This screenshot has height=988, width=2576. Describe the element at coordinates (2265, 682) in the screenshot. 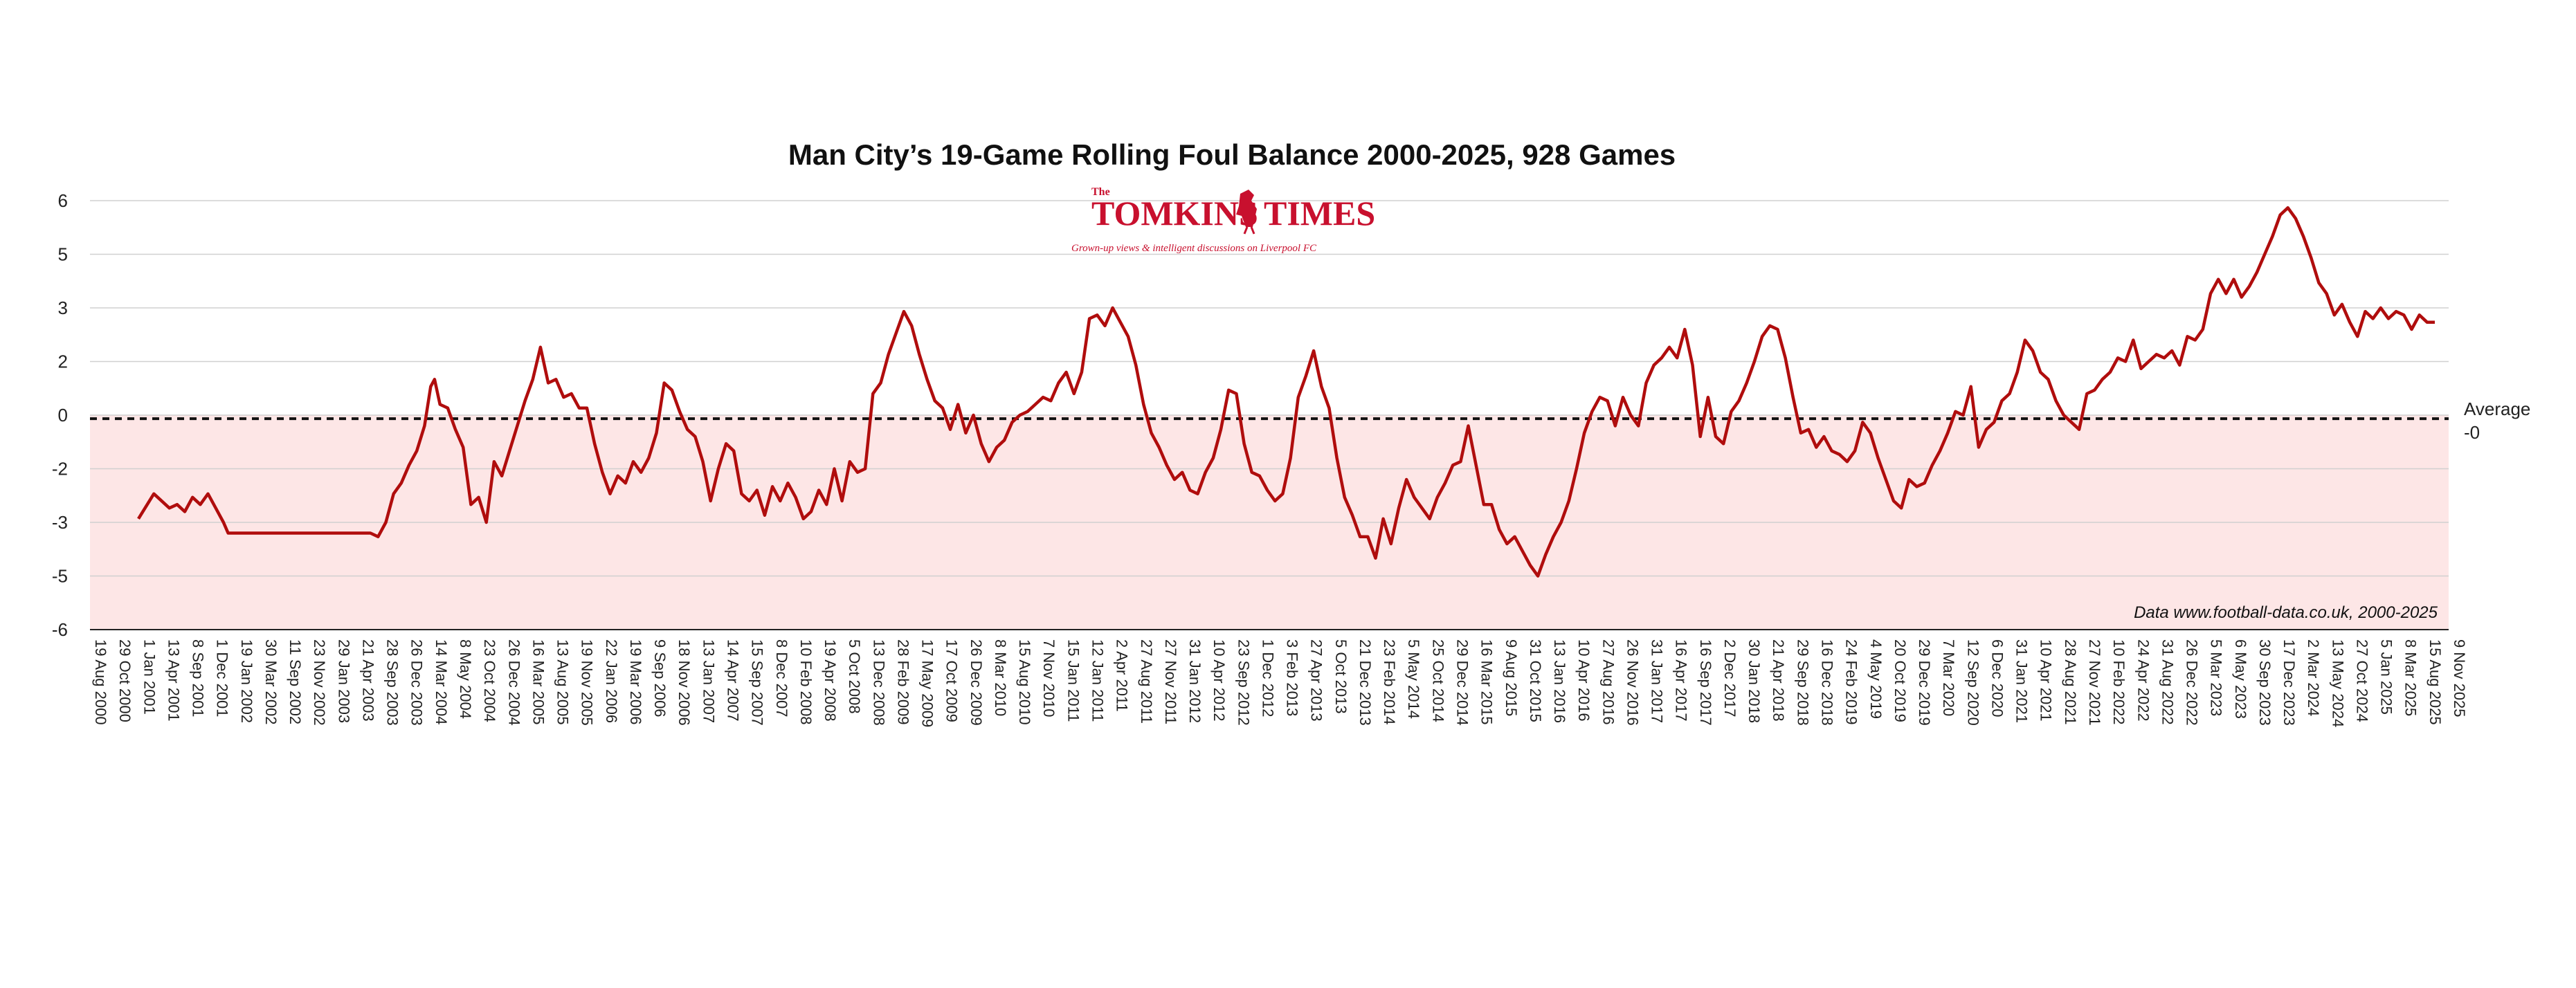

I see `x-tick-label: 30 Sep 2023` at that location.